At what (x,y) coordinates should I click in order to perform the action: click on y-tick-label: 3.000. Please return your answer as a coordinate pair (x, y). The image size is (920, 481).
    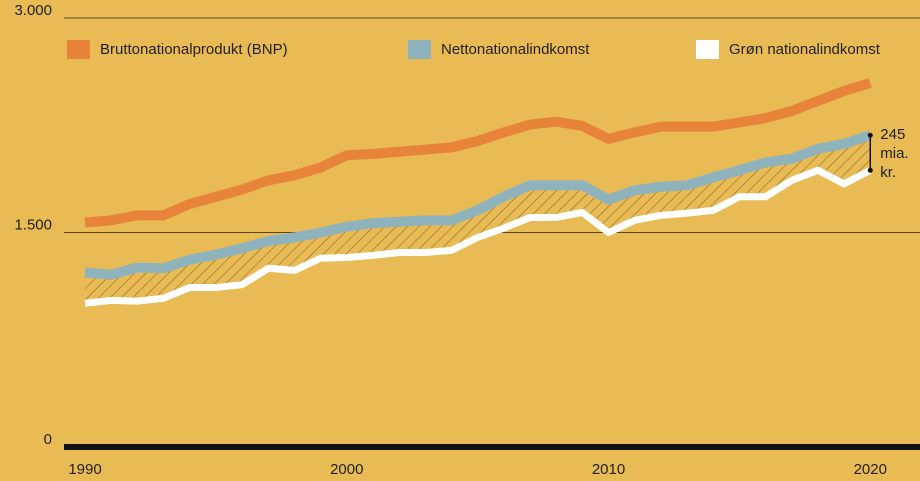
    Looking at the image, I should click on (33, 10).